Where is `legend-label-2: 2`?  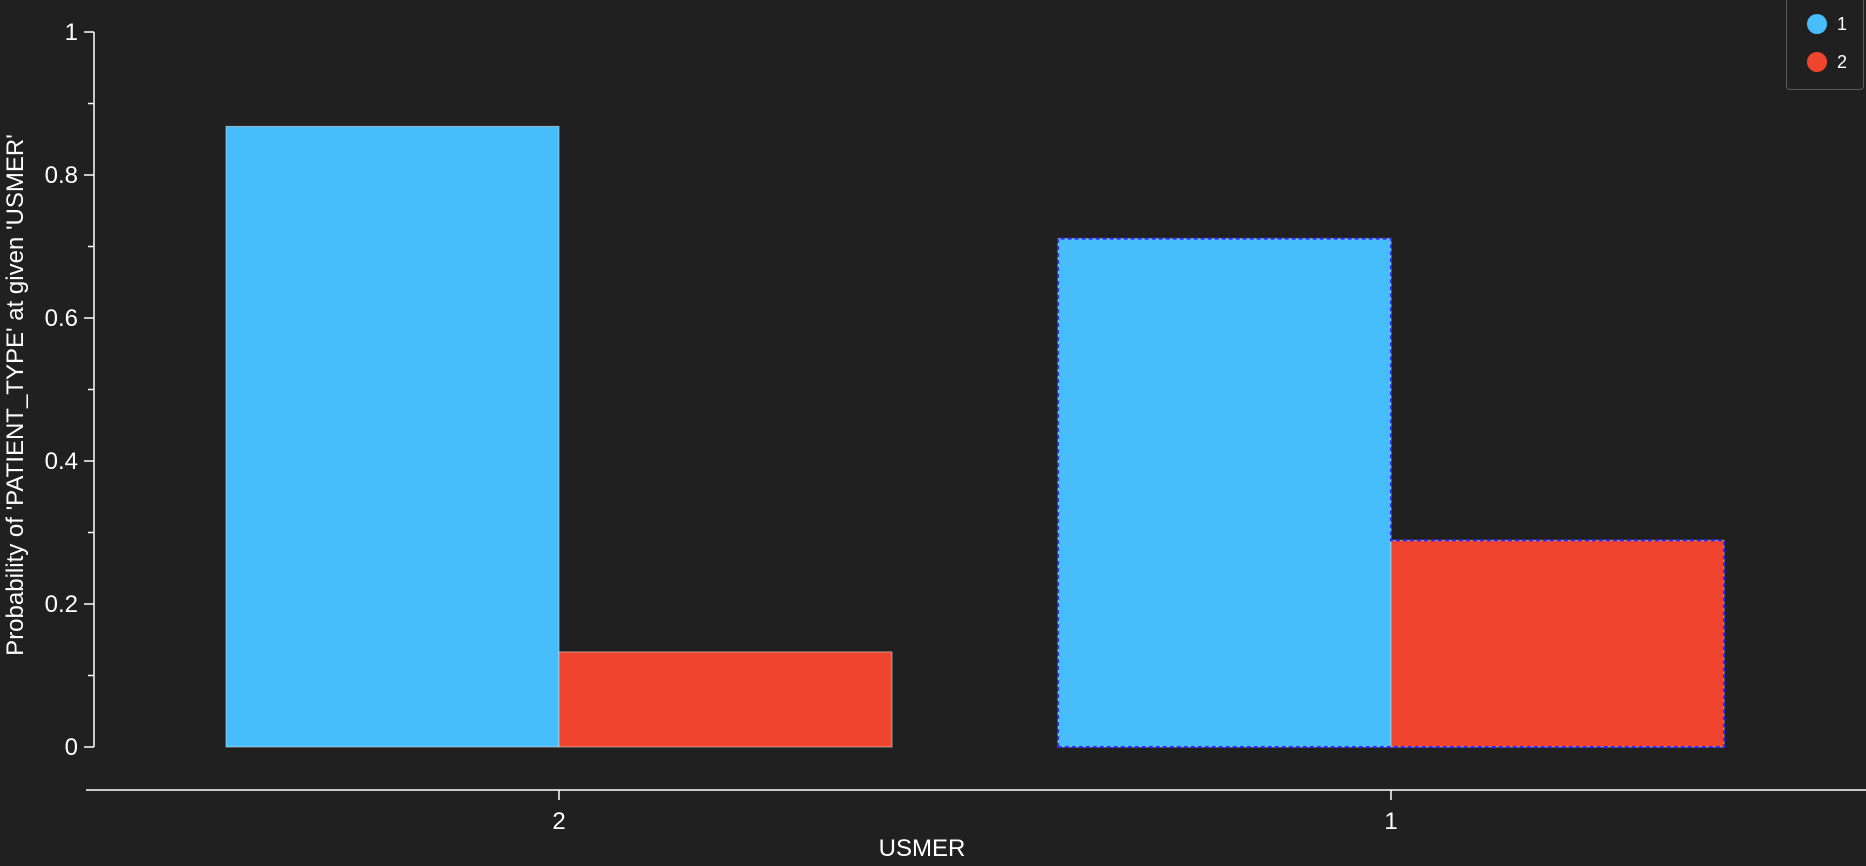
legend-label-2: 2 is located at coordinates (1842, 61).